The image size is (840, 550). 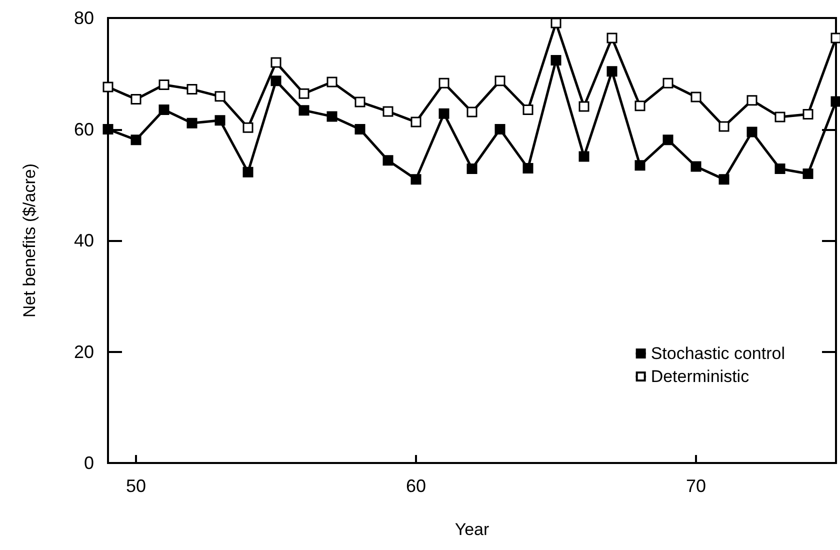 I want to click on y-tick-label: 40, so click(x=84, y=240).